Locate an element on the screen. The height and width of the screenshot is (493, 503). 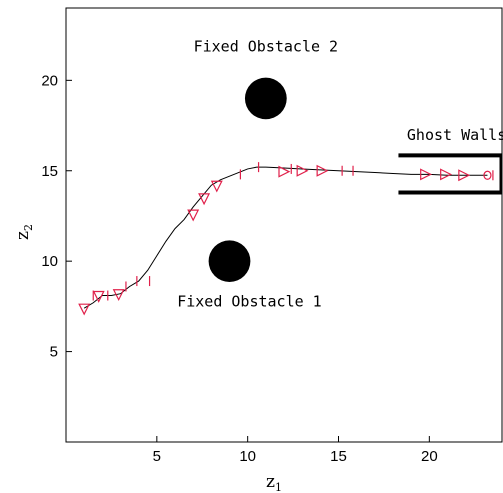
annotation-label: Ghost Walls is located at coordinates (455, 135).